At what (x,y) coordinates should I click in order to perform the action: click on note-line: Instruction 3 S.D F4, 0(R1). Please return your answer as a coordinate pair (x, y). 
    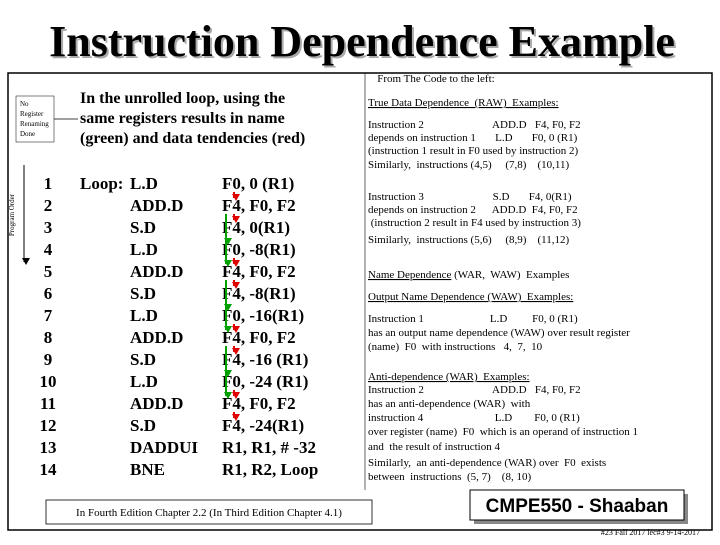
    Looking at the image, I should click on (470, 197).